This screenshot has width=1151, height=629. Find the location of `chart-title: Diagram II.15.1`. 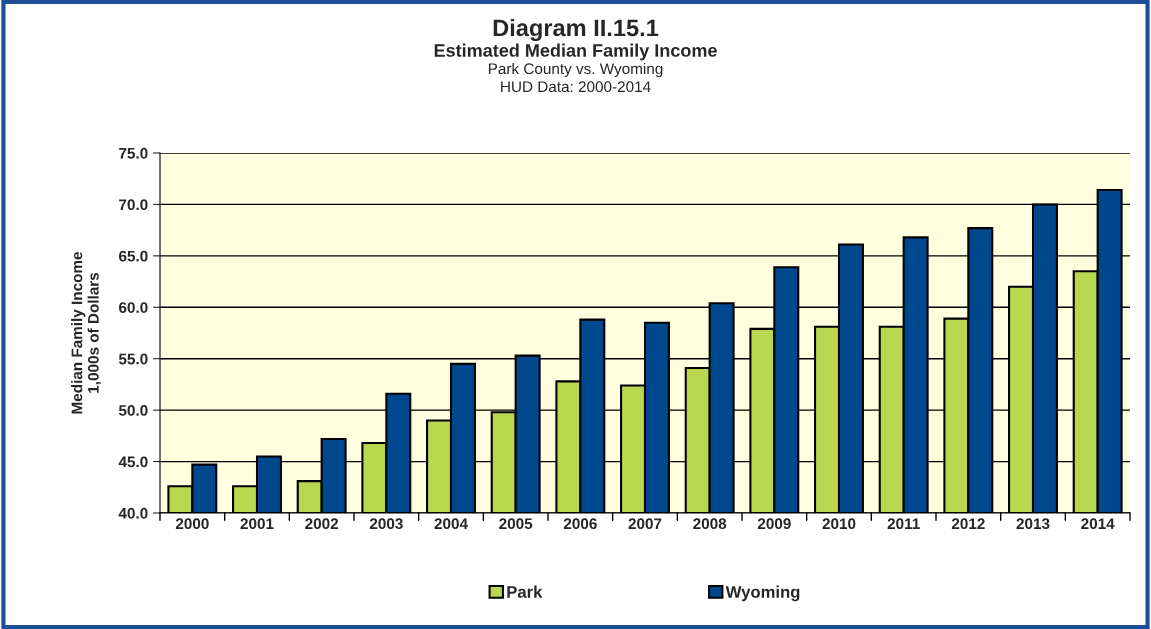

chart-title: Diagram II.15.1 is located at coordinates (576, 30).